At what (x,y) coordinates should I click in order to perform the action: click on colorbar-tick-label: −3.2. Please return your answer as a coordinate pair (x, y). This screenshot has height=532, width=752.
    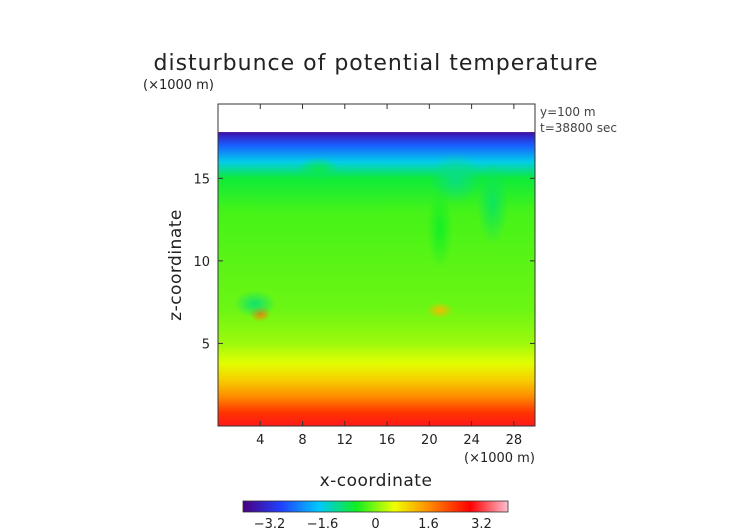
    Looking at the image, I should click on (270, 524).